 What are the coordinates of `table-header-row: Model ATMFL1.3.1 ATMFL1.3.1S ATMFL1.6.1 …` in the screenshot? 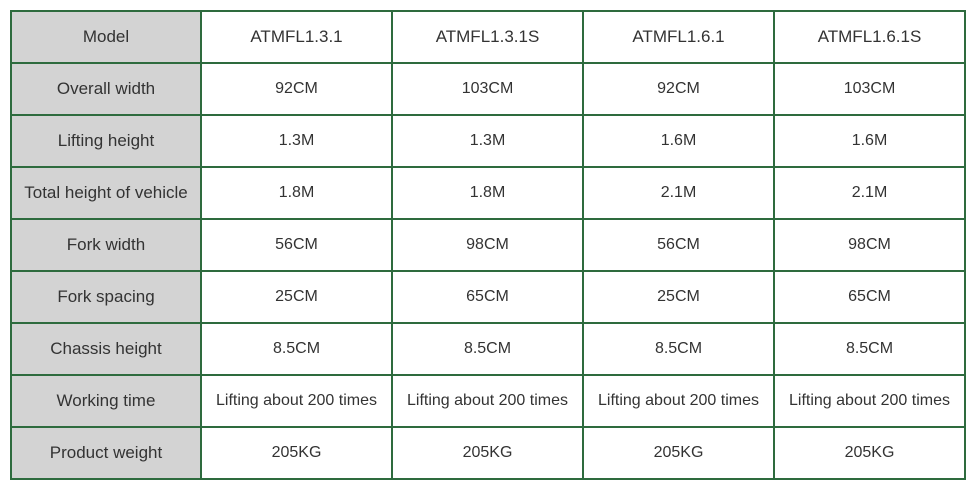 It's located at (488, 37).